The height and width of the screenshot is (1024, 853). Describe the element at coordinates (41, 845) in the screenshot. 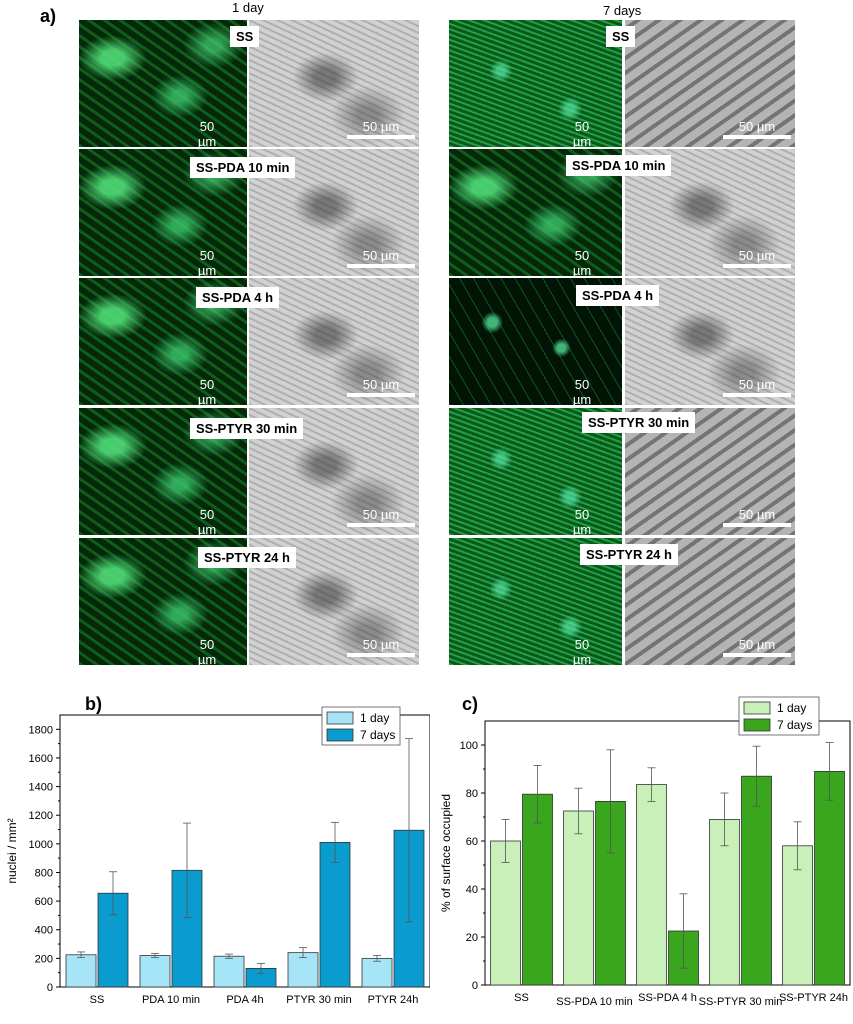

I see `y-tick-label: 1000` at that location.